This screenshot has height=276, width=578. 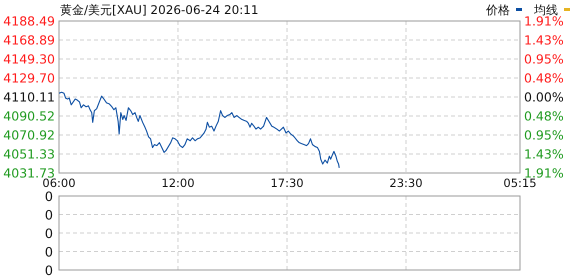 I want to click on y-tick-label: 4188.49, so click(x=29, y=21).